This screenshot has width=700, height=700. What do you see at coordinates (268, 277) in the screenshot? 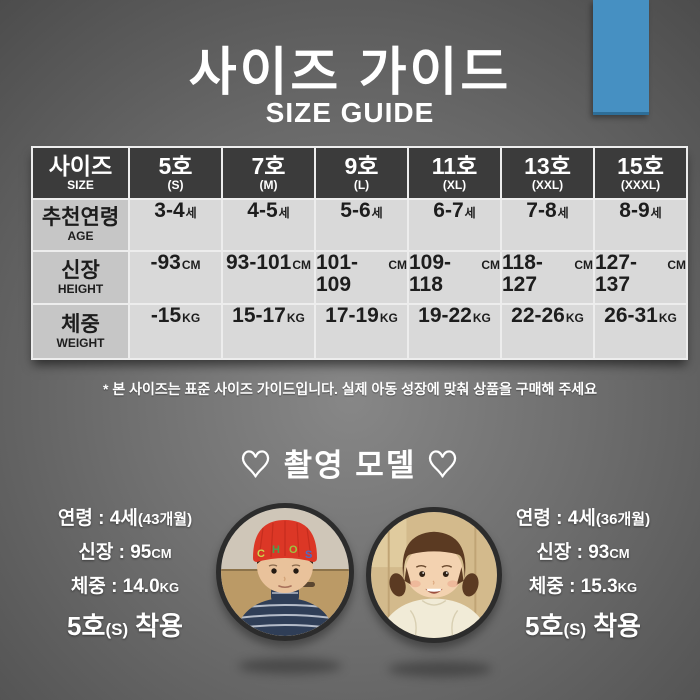
I see `height-cell: 93-101 CM` at bounding box center [268, 277].